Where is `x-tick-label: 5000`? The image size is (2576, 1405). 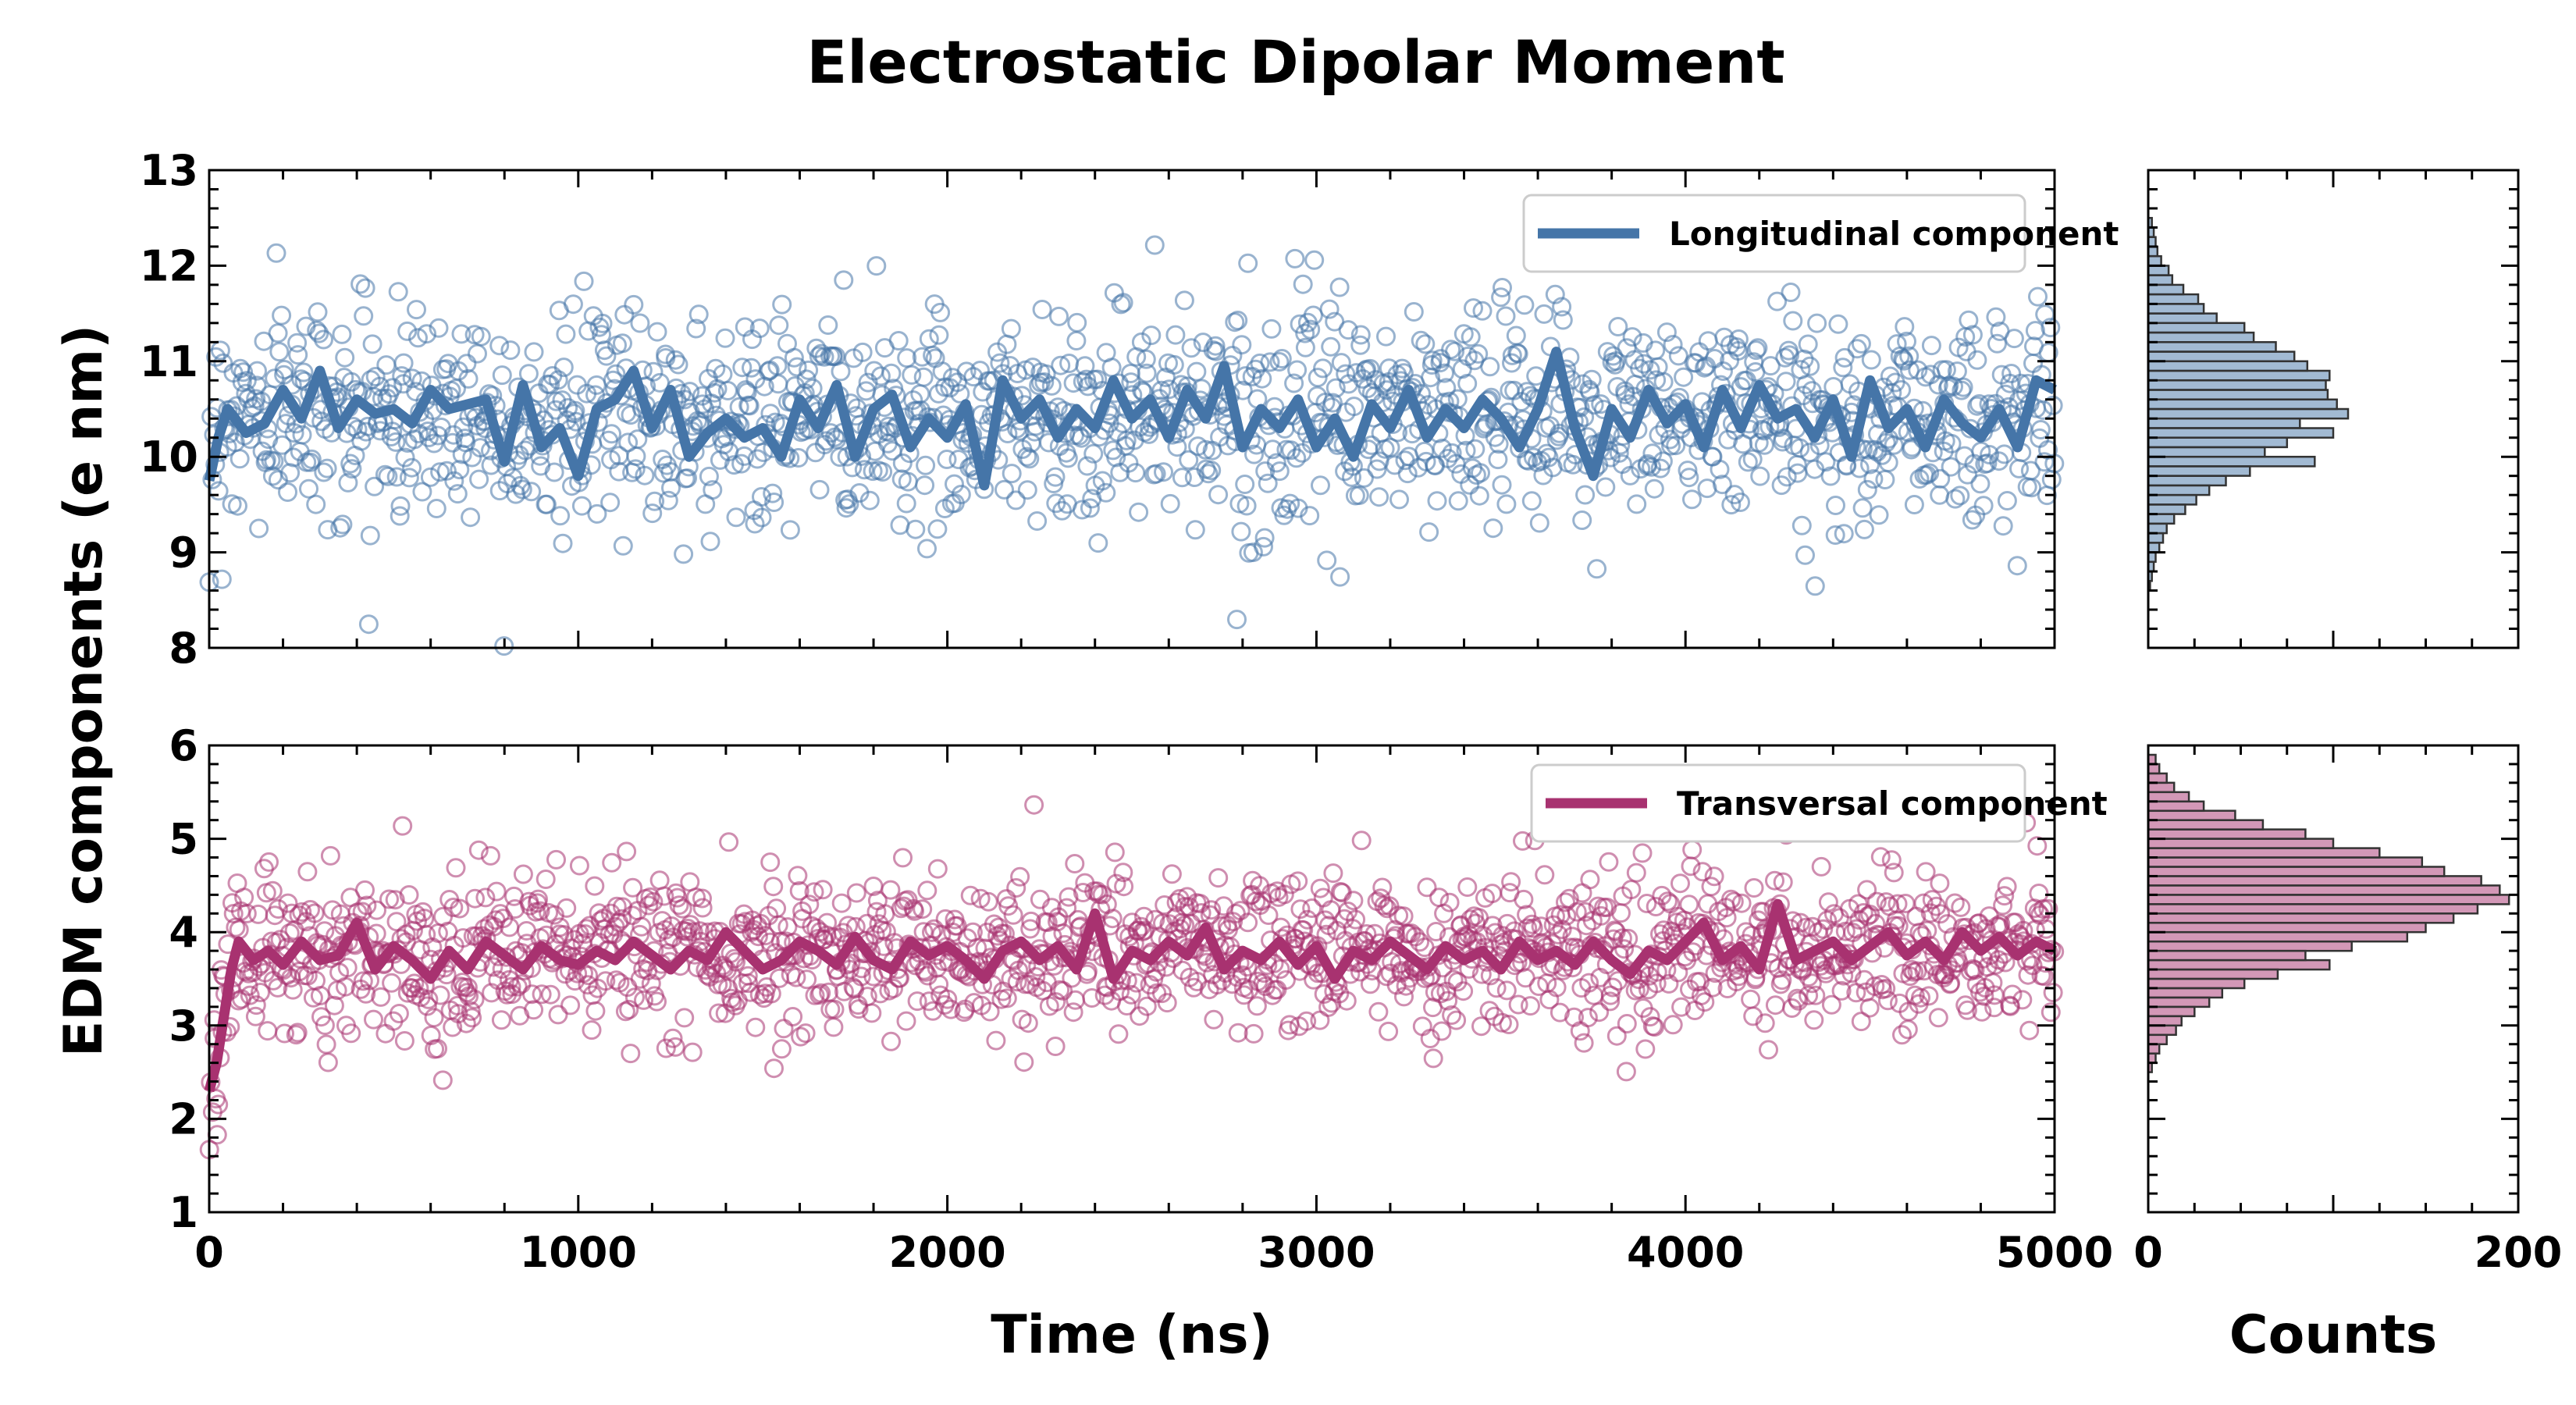
x-tick-label: 5000 is located at coordinates (2054, 1252).